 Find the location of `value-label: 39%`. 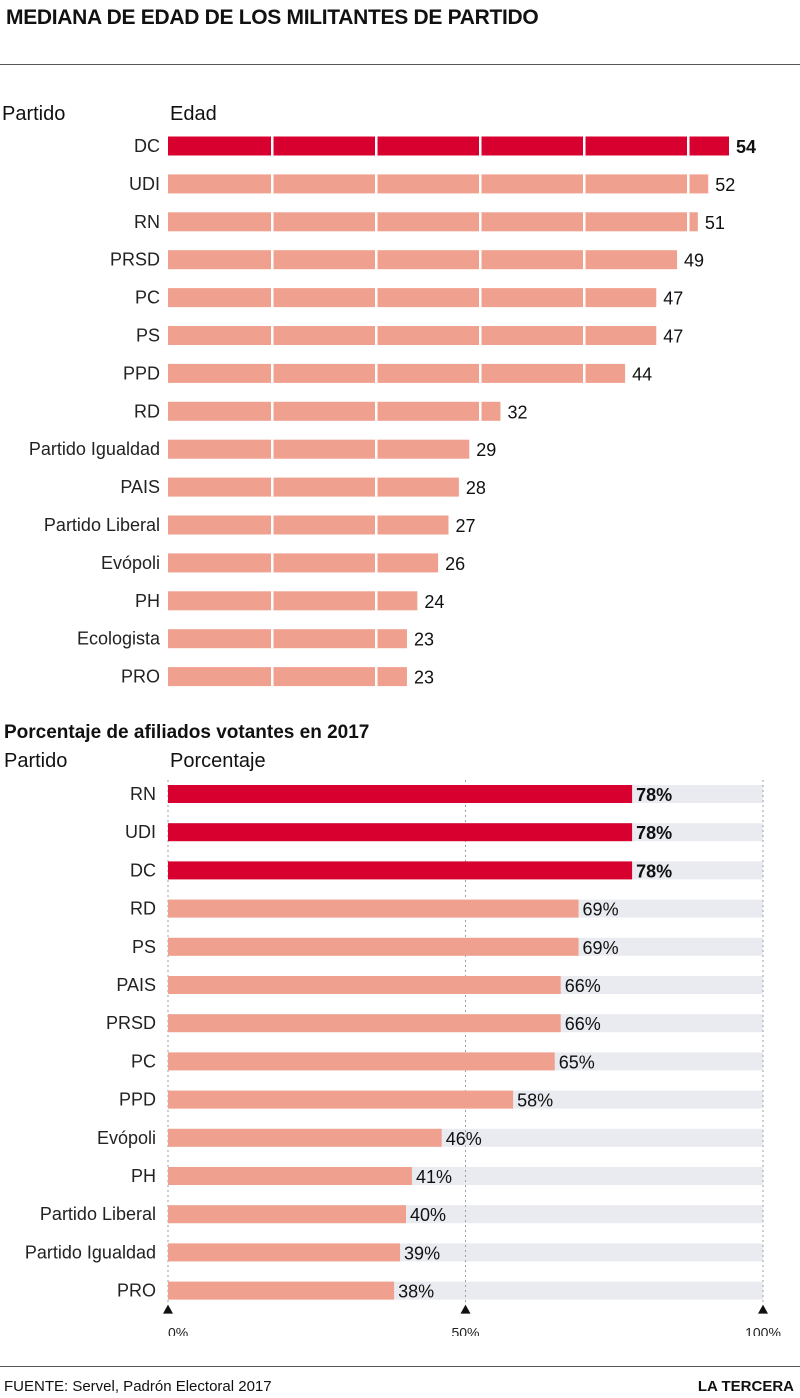

value-label: 39% is located at coordinates (422, 1253).